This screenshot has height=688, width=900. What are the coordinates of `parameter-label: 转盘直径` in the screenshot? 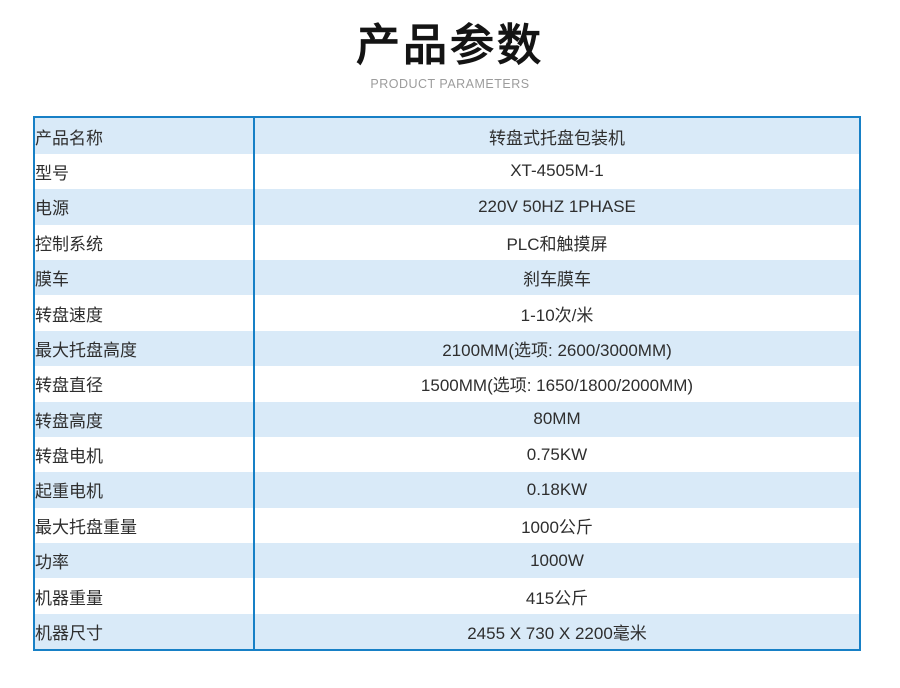 It's located at (144, 384).